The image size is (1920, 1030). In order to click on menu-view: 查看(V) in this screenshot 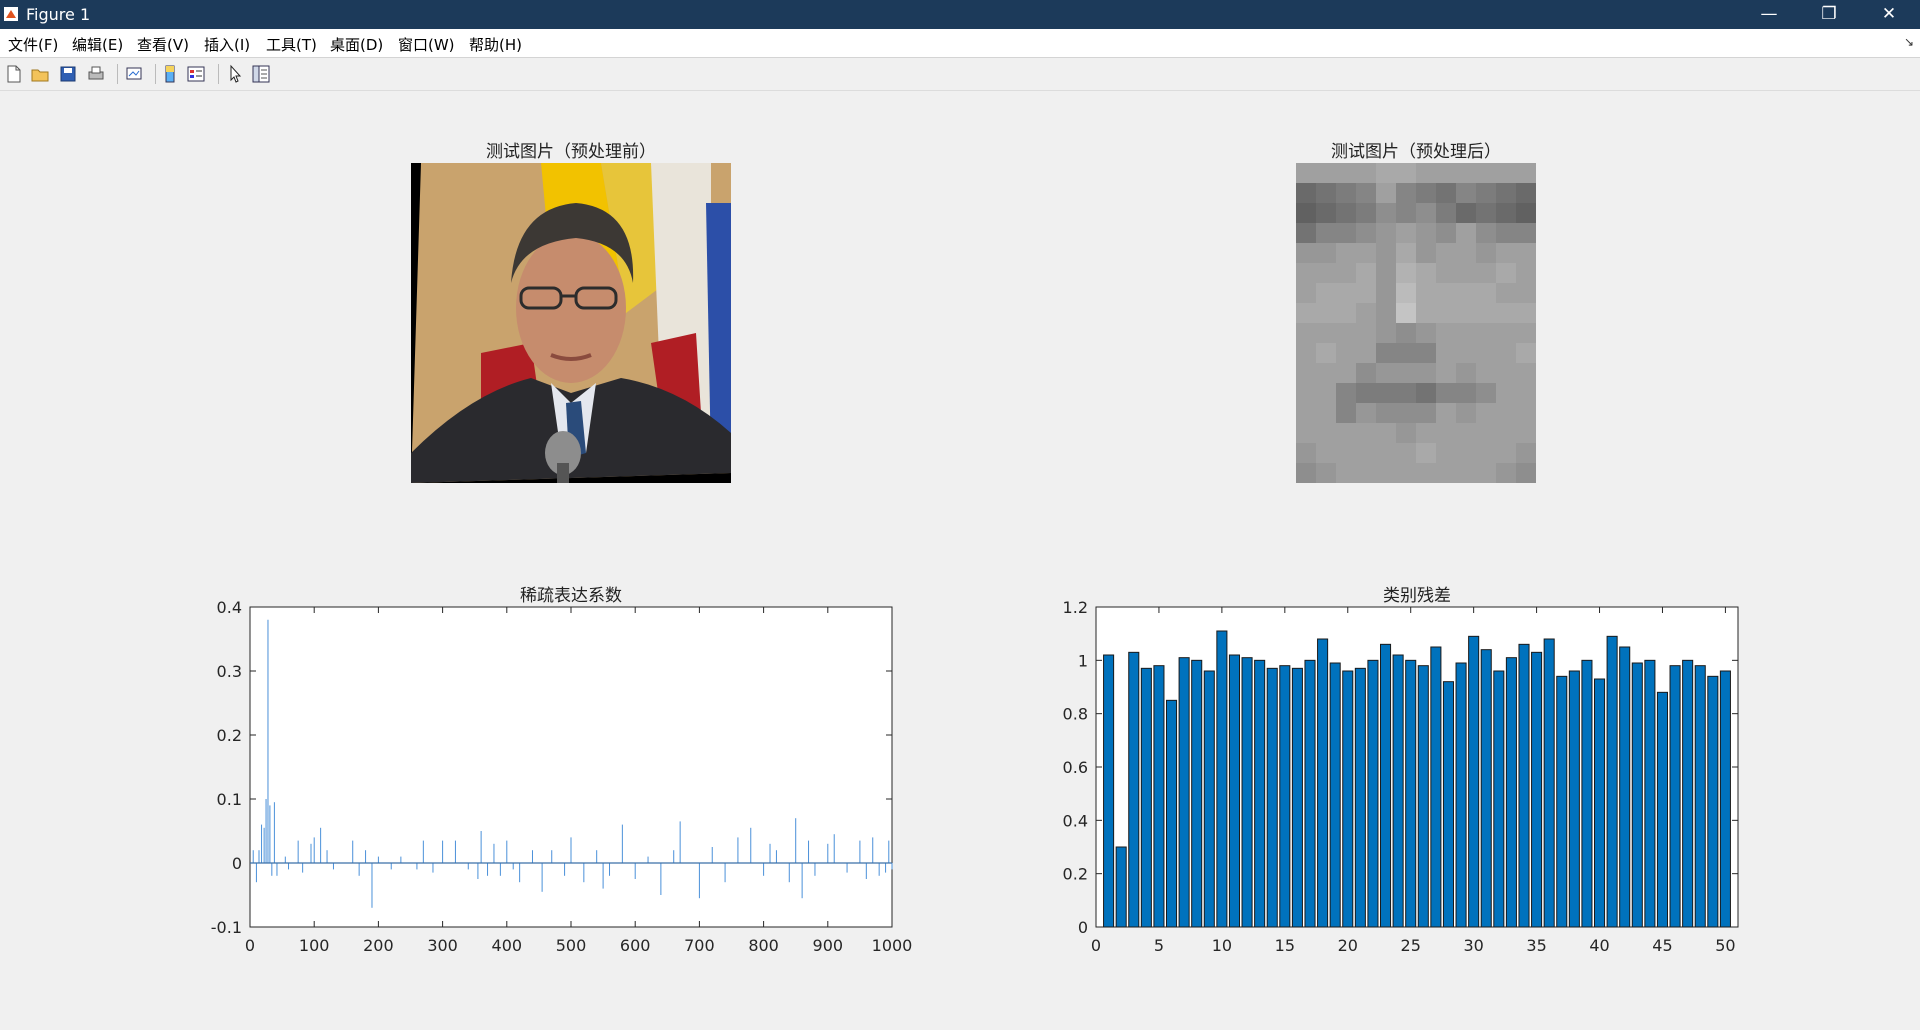, I will do `click(163, 45)`.